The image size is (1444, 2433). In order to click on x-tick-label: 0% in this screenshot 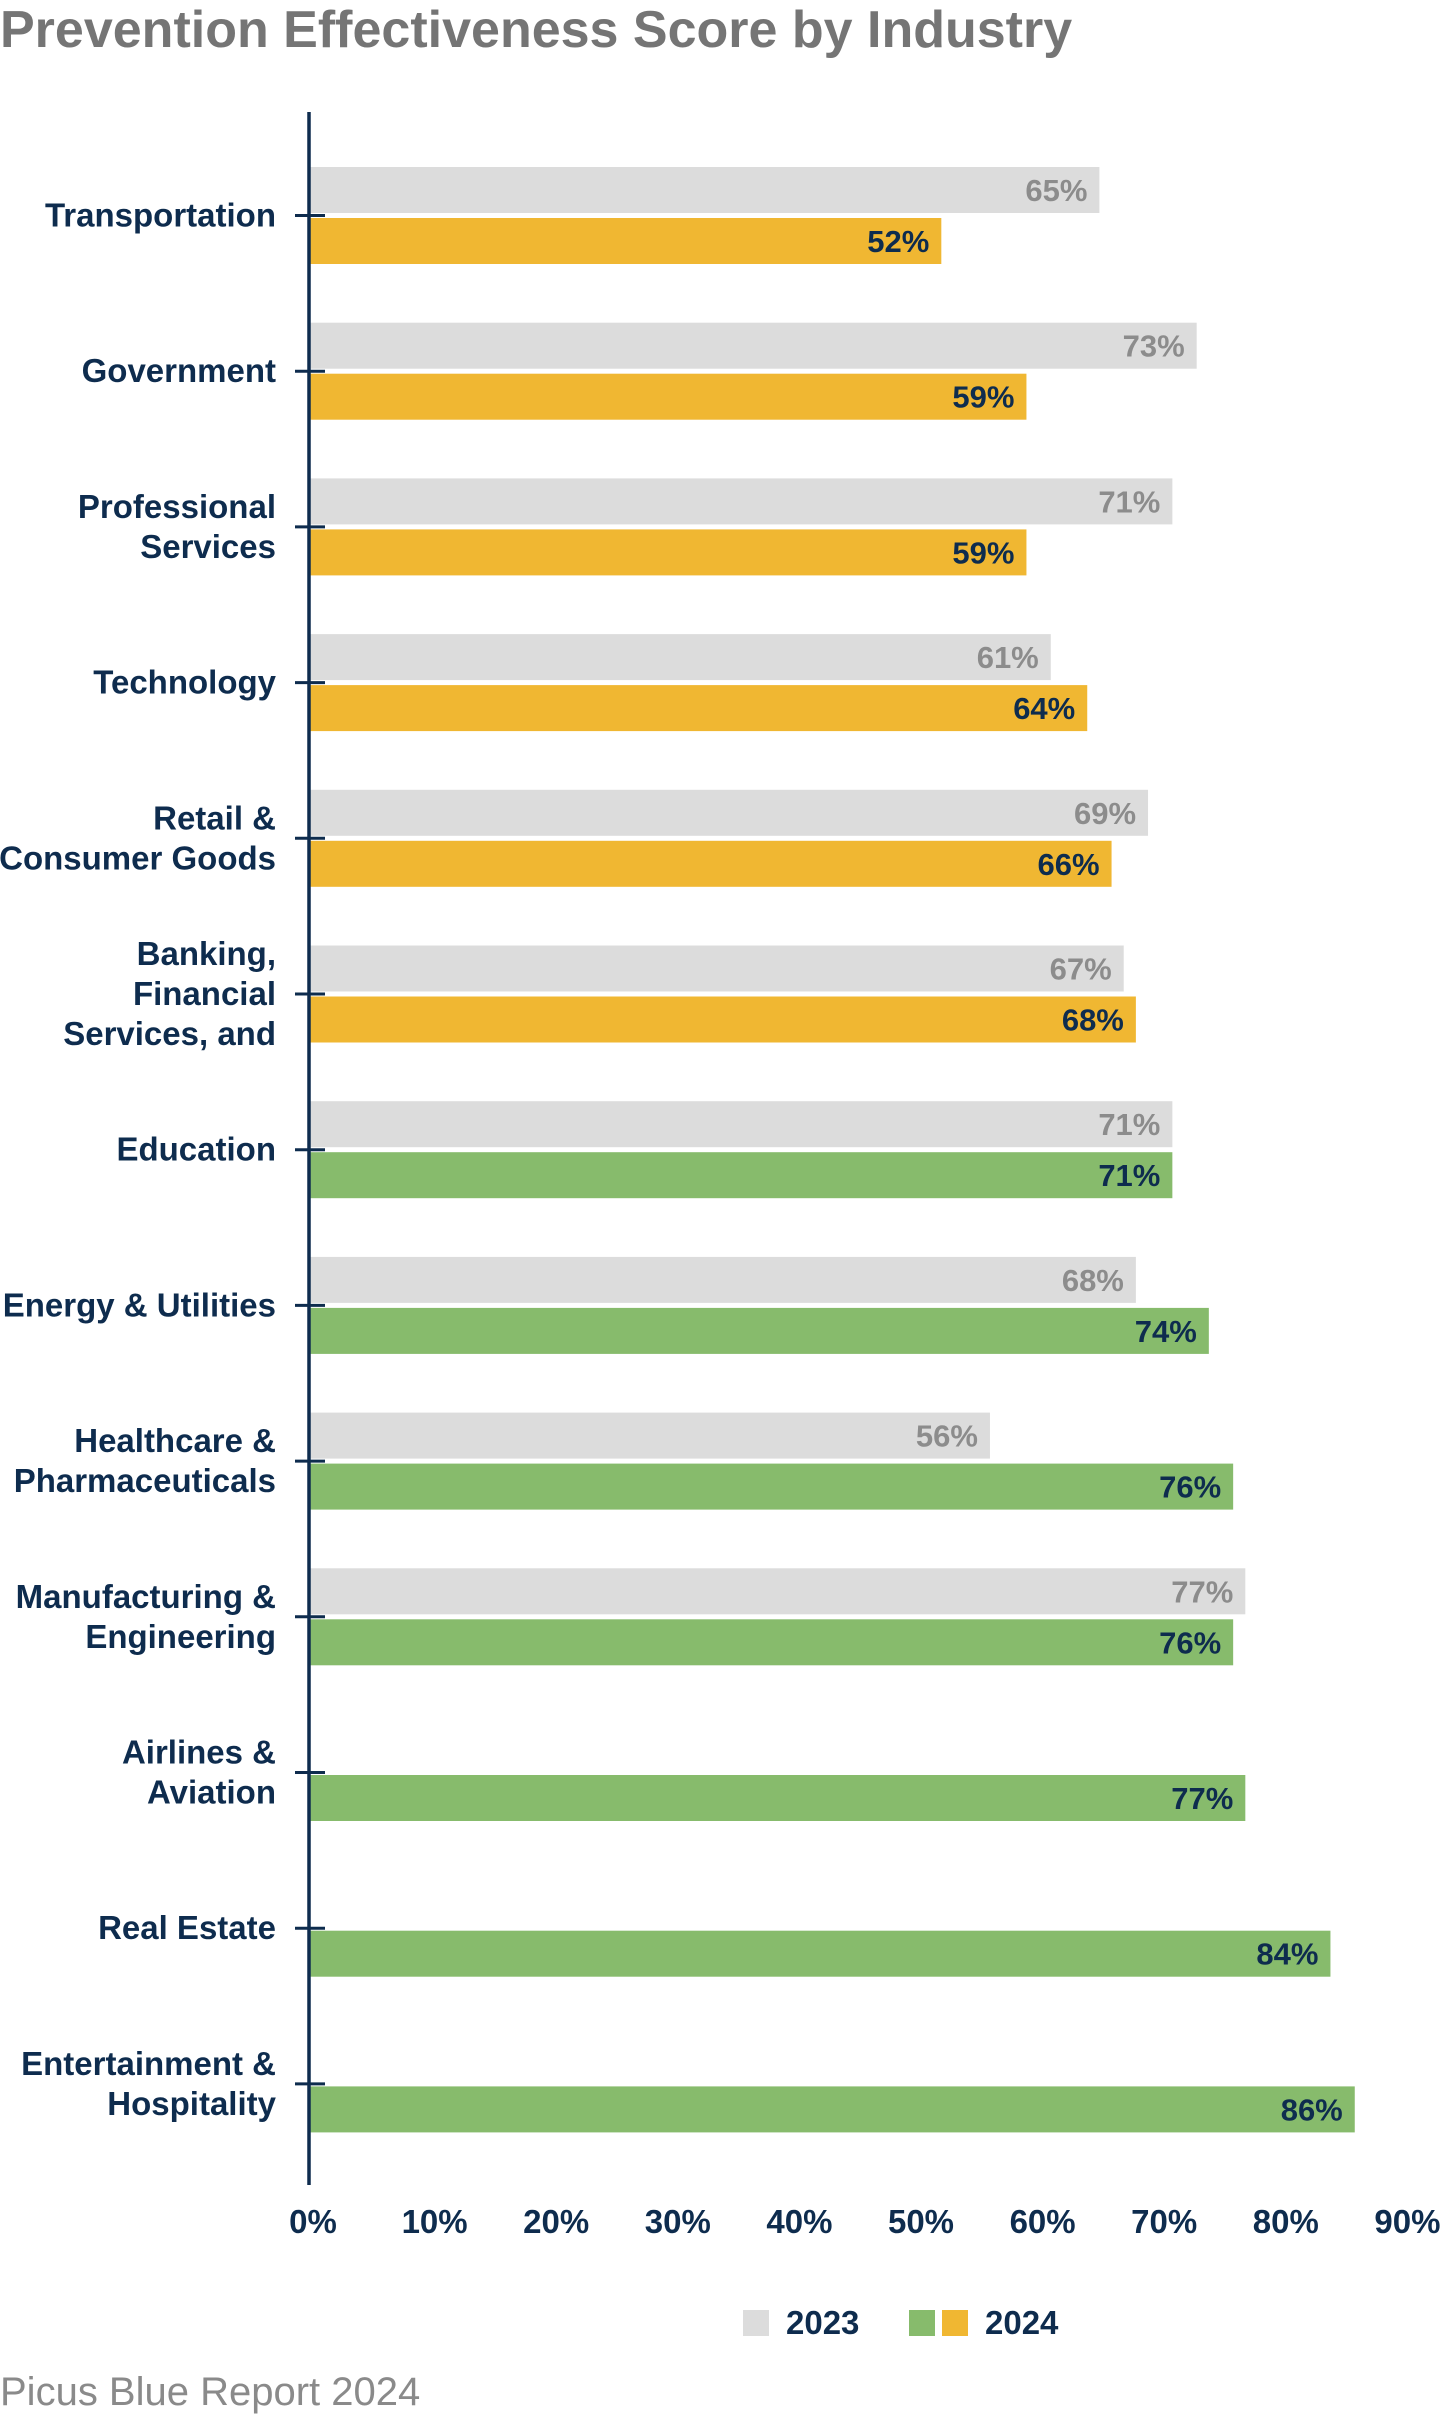, I will do `click(313, 2221)`.